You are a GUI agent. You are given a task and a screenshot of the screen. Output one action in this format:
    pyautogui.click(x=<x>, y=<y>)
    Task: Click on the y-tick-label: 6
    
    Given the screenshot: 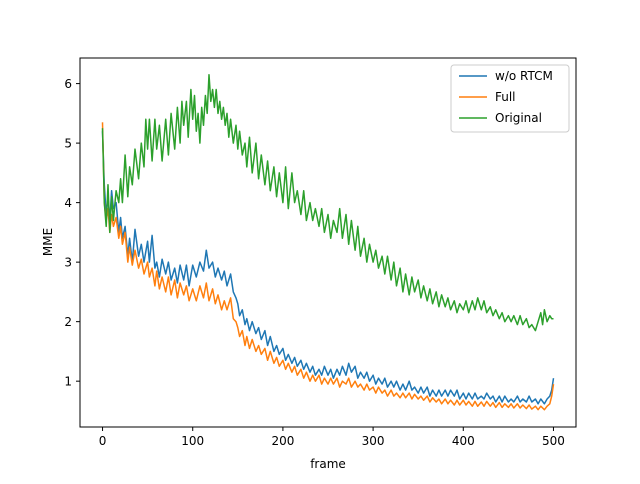 What is the action you would take?
    pyautogui.click(x=68, y=84)
    